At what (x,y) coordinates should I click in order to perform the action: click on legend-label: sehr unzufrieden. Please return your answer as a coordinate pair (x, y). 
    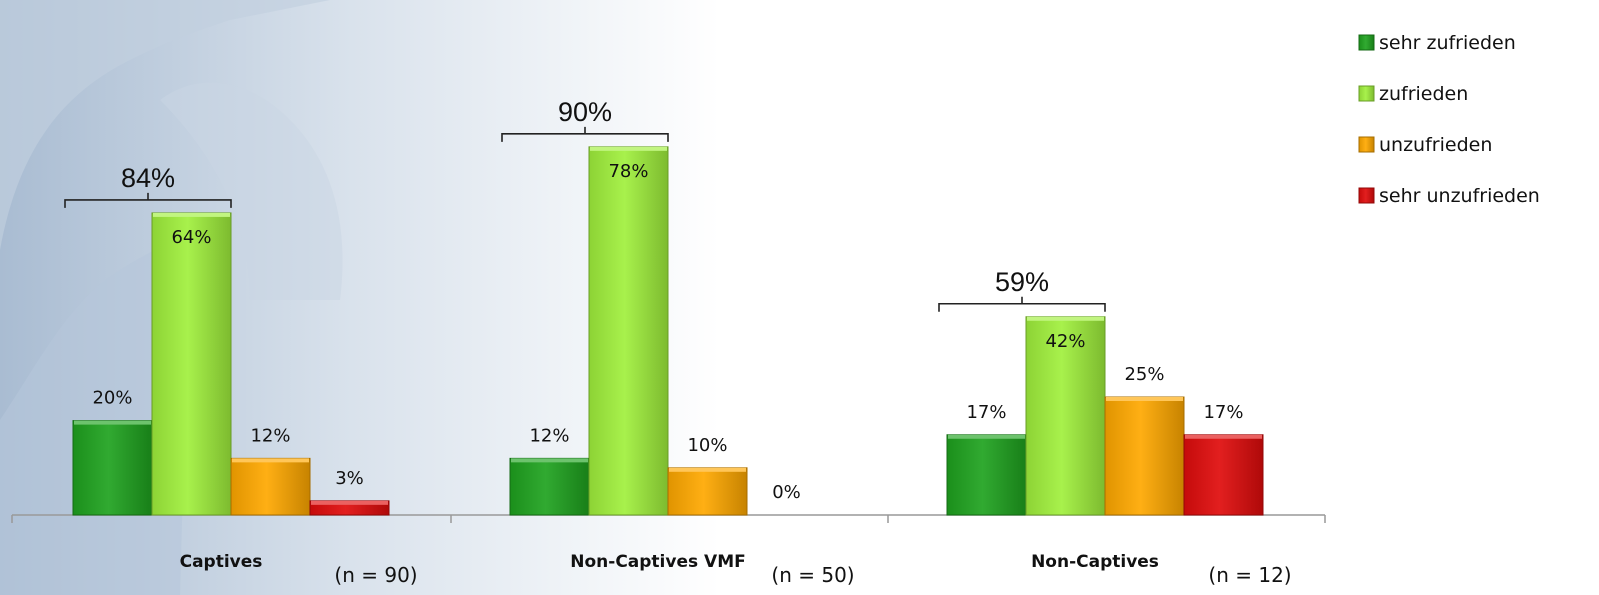
    Looking at the image, I should click on (1459, 196).